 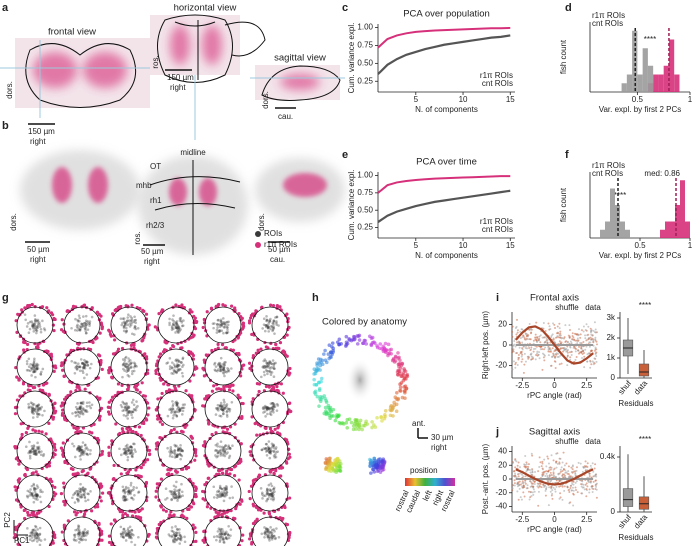 I want to click on legend-label: cnt ROIs, so click(x=497, y=83).